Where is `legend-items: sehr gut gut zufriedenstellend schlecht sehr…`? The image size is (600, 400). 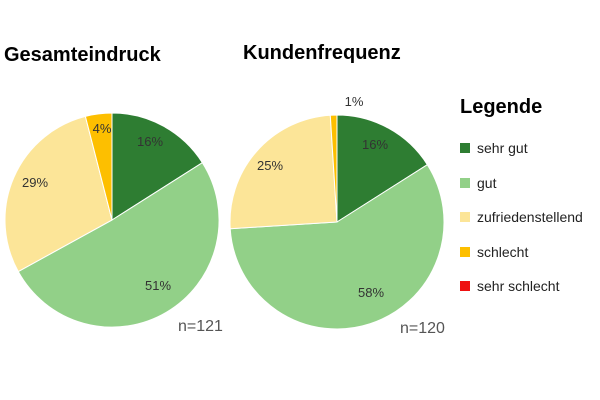 legend-items: sehr gut gut zufriedenstellend schlecht sehr… is located at coordinates (521, 217).